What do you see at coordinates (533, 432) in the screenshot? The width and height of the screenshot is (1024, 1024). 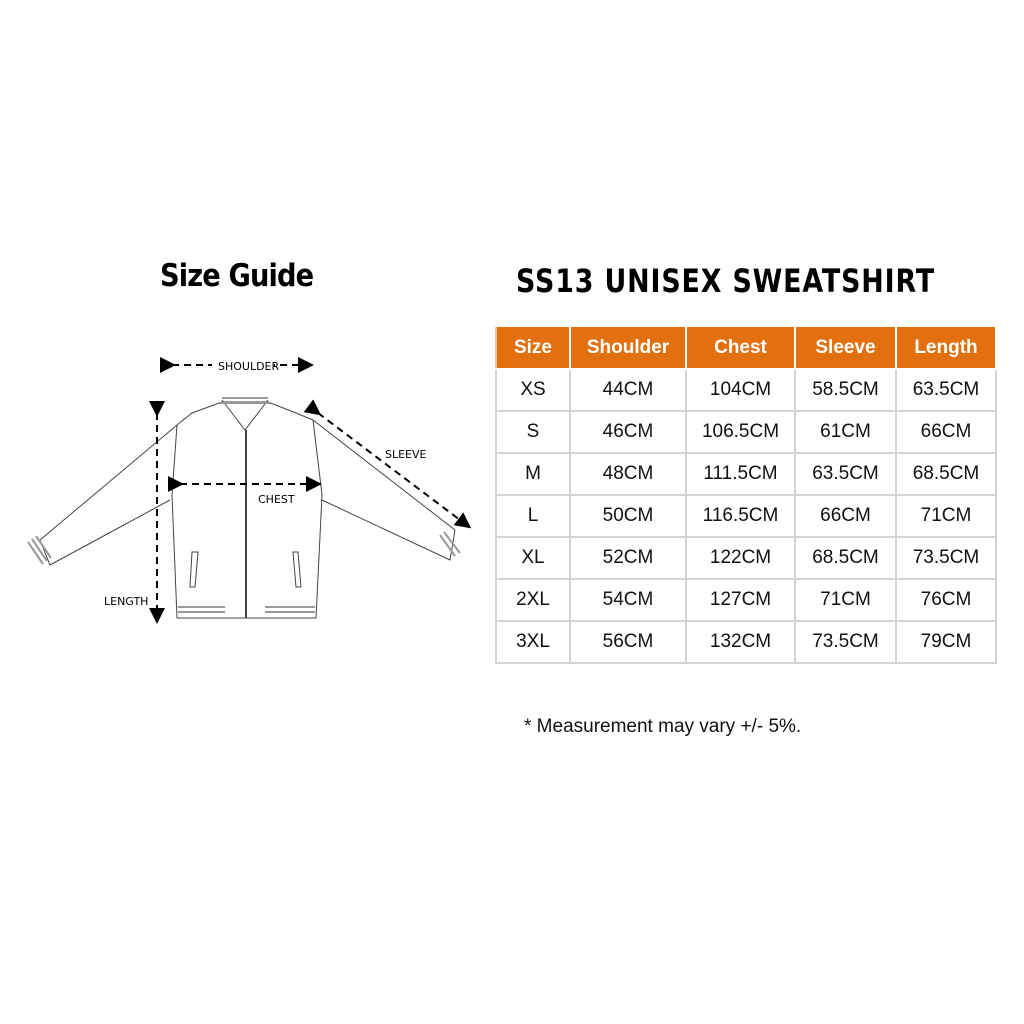 I see `table-cell: S` at bounding box center [533, 432].